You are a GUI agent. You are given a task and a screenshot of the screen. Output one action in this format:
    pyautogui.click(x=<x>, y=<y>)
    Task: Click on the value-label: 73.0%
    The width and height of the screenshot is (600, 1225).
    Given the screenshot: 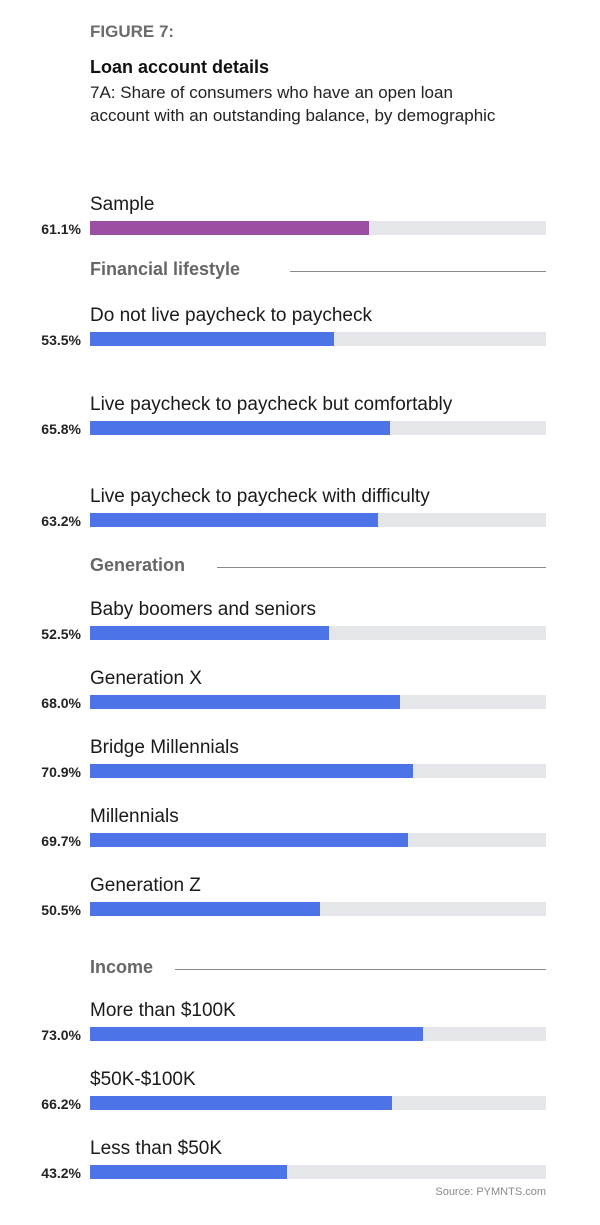 What is the action you would take?
    pyautogui.click(x=61, y=1035)
    